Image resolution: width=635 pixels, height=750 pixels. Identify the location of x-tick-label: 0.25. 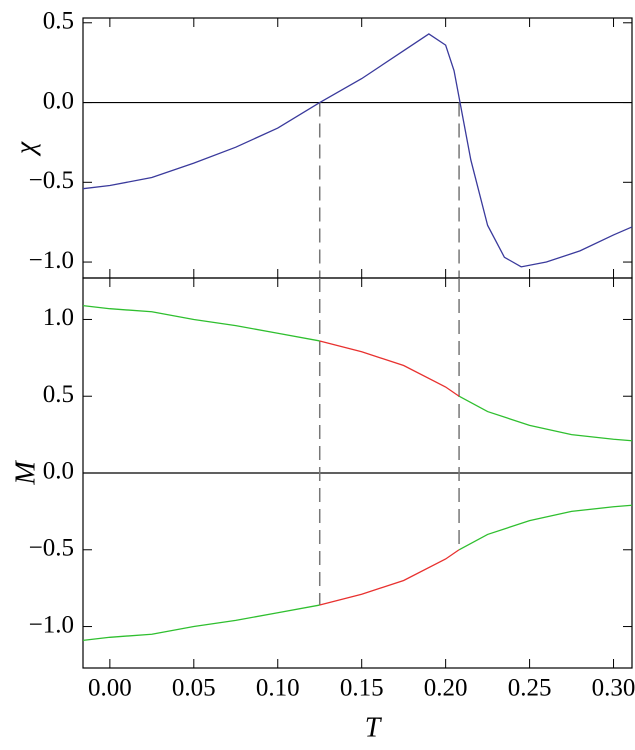
(530, 688).